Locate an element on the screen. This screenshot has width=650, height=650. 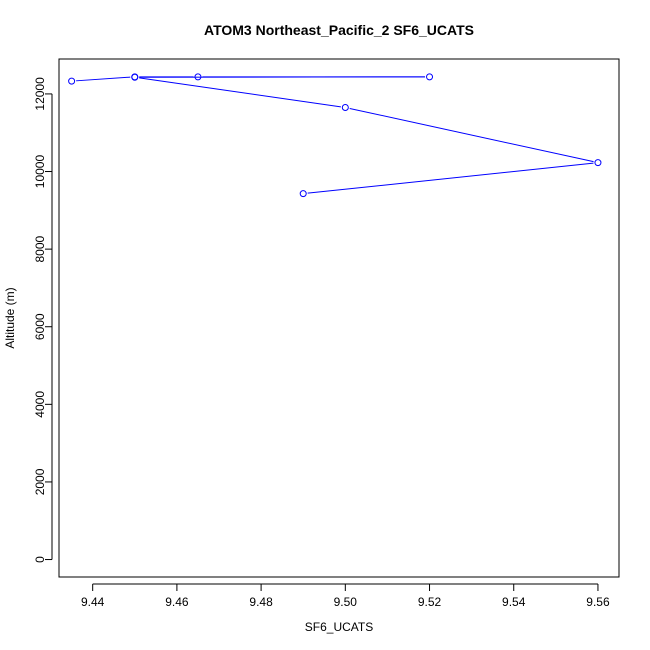
x-axis: 9.44 9.46 9.48 9.50 9.52 9.54 9.56 is located at coordinates (345, 596).